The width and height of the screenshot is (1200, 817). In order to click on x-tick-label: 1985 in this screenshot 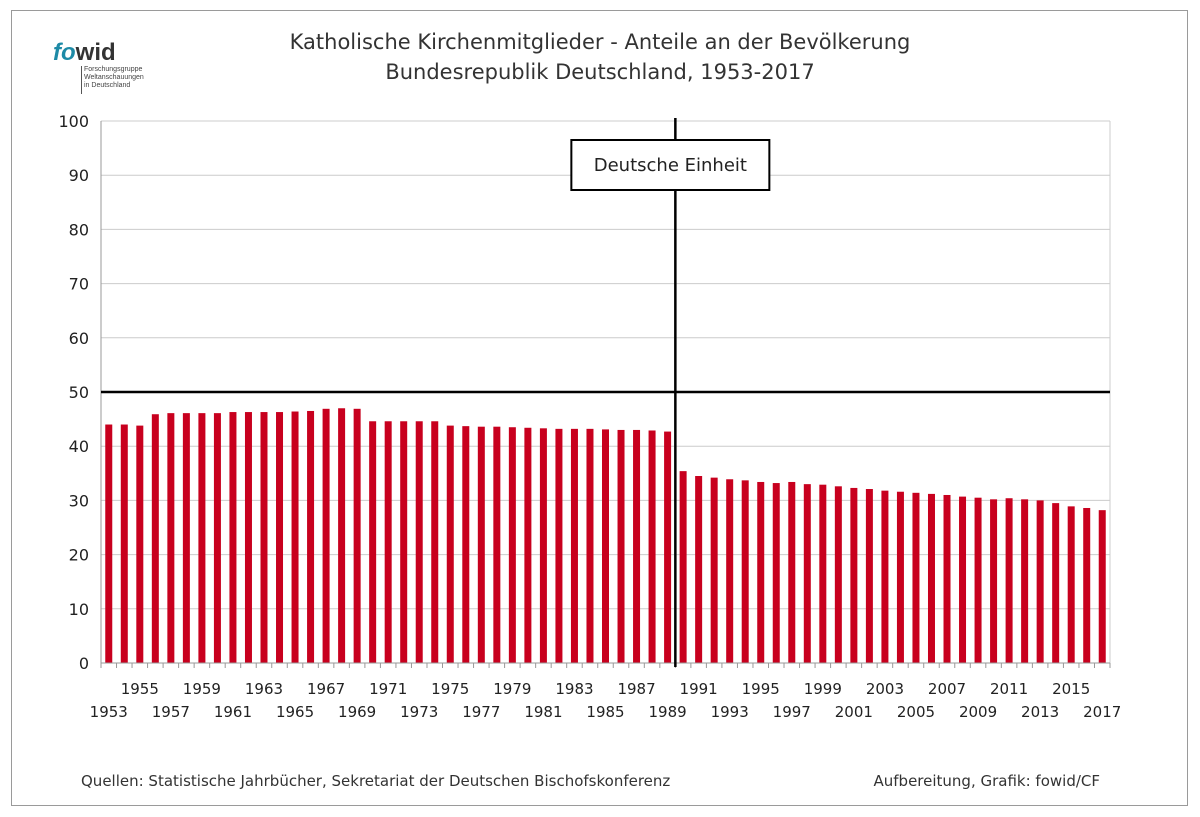, I will do `click(605, 712)`.